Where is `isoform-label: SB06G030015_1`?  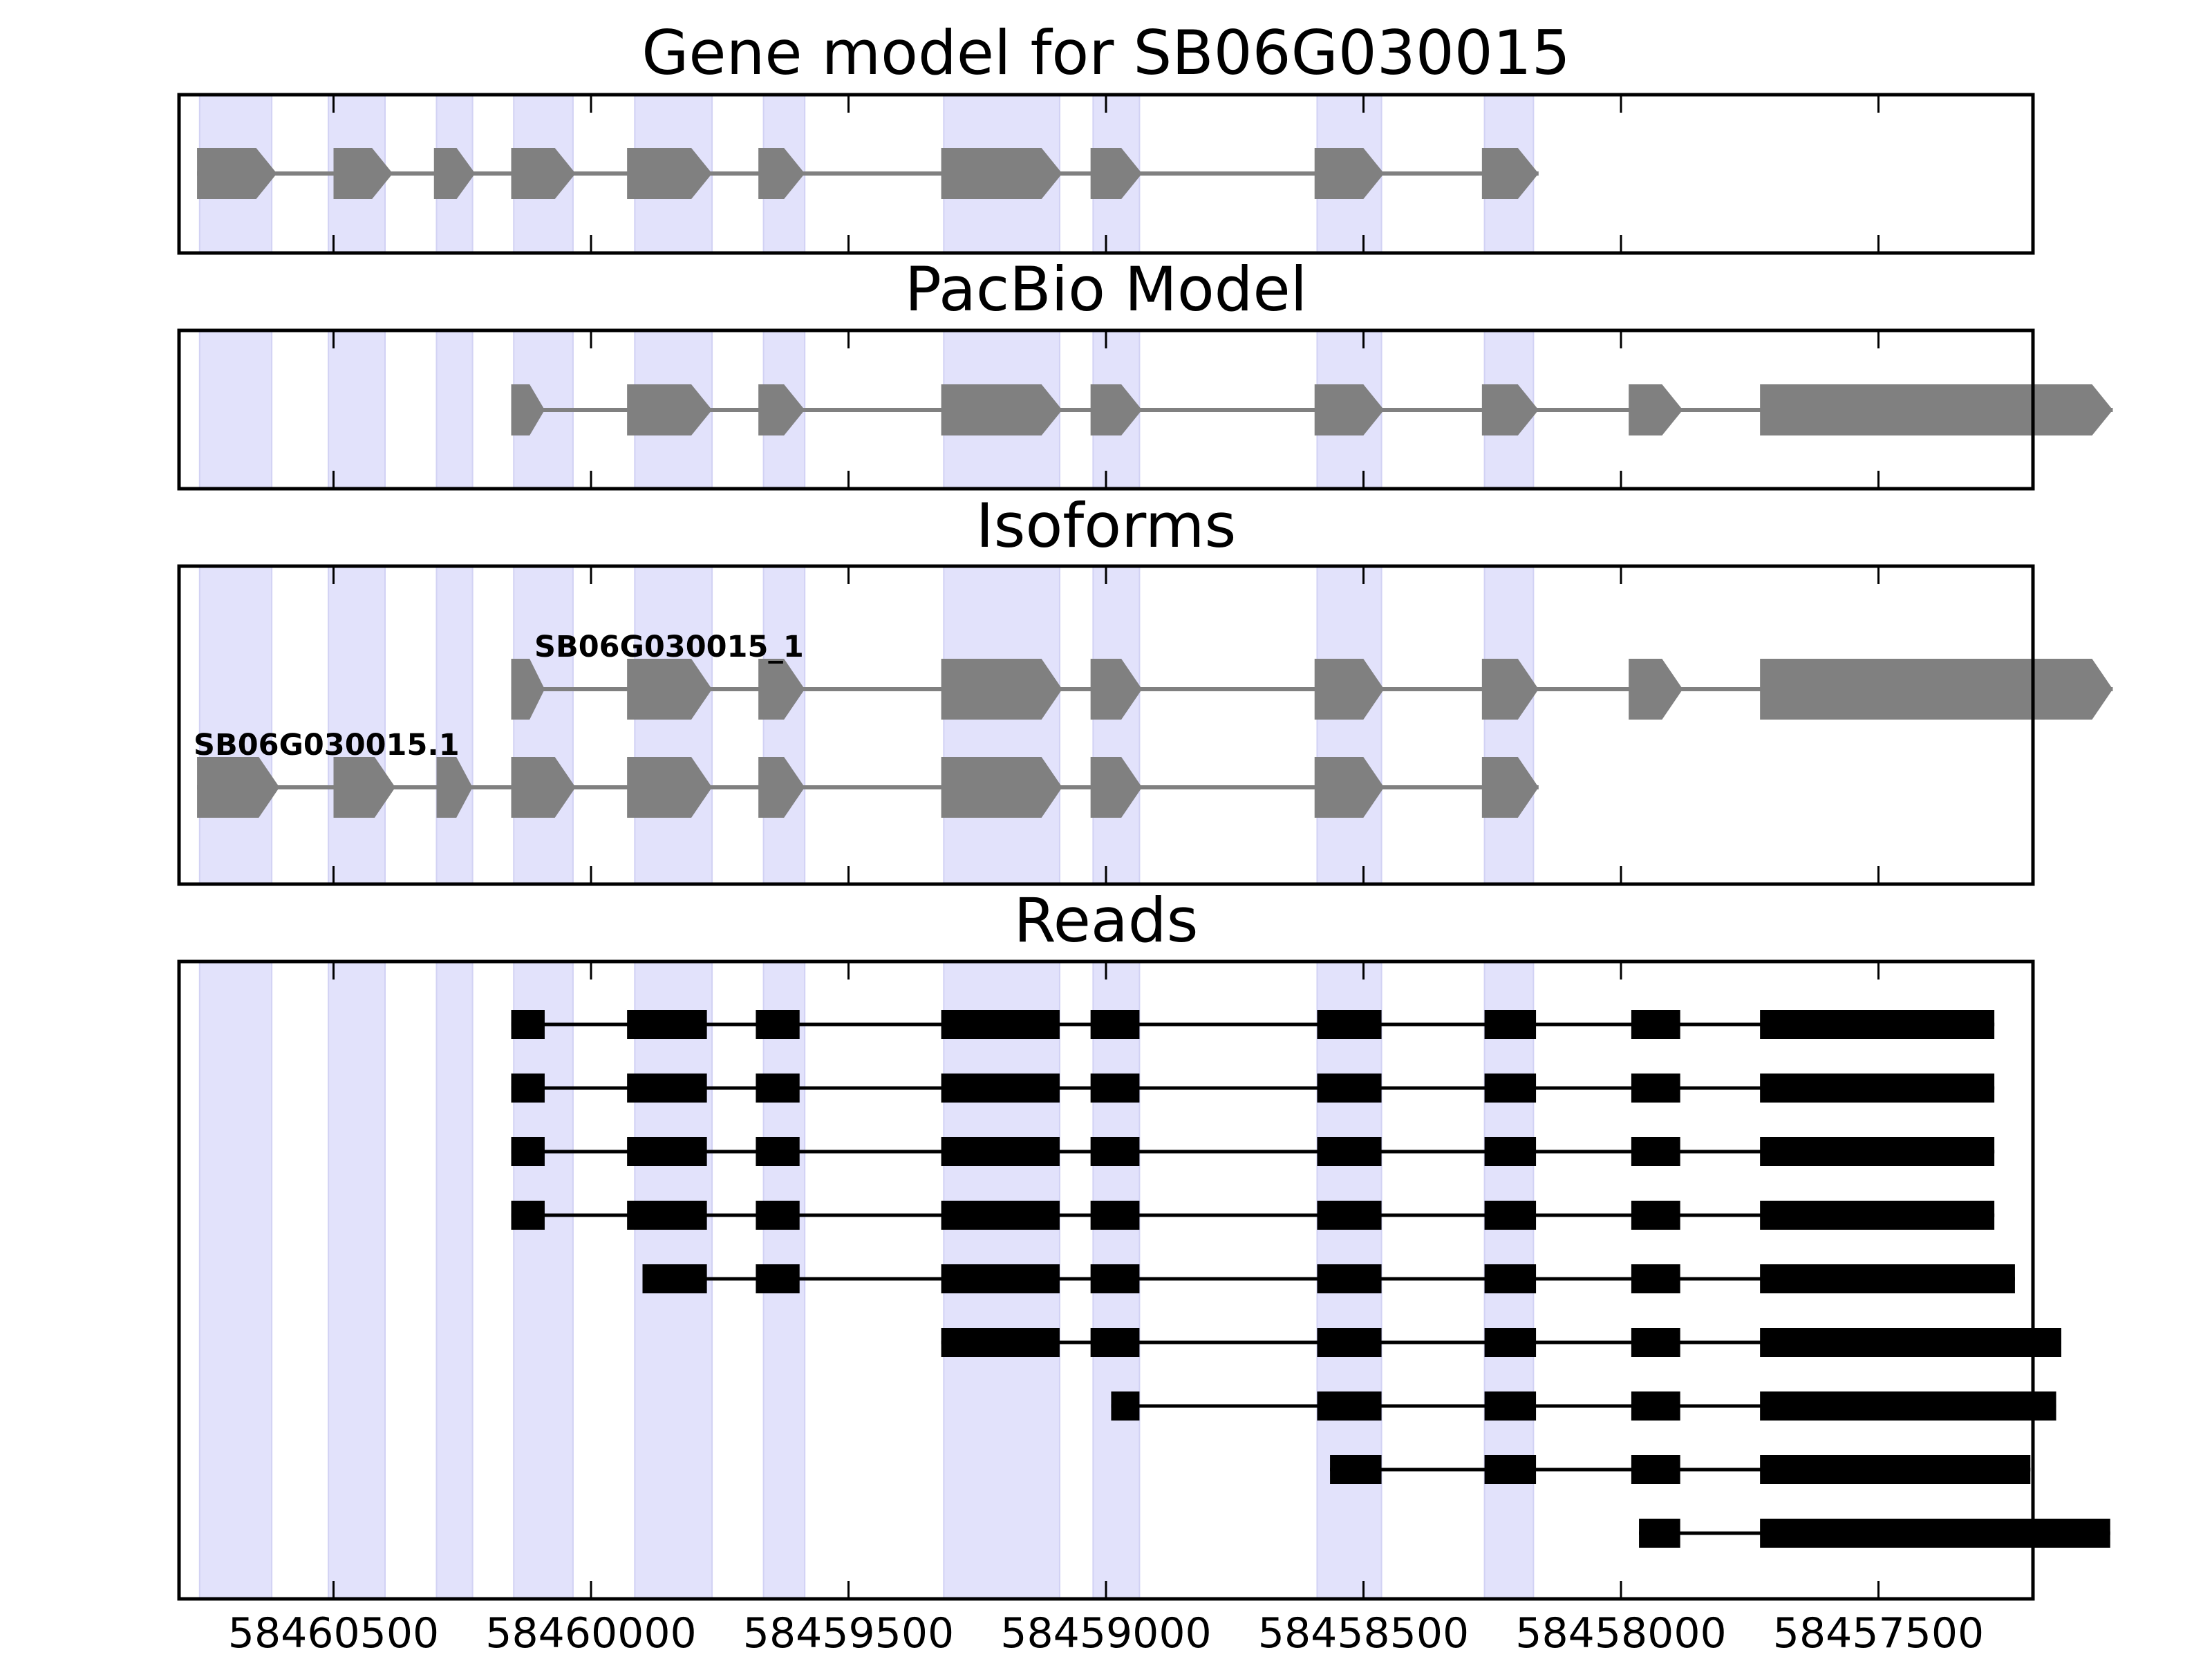 isoform-label: SB06G030015_1 is located at coordinates (669, 647).